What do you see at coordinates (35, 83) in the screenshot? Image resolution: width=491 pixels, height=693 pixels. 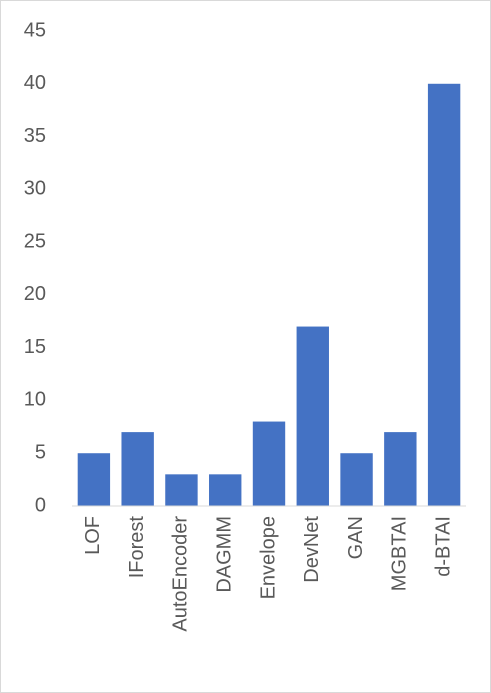 I see `y-tick-label: 40` at bounding box center [35, 83].